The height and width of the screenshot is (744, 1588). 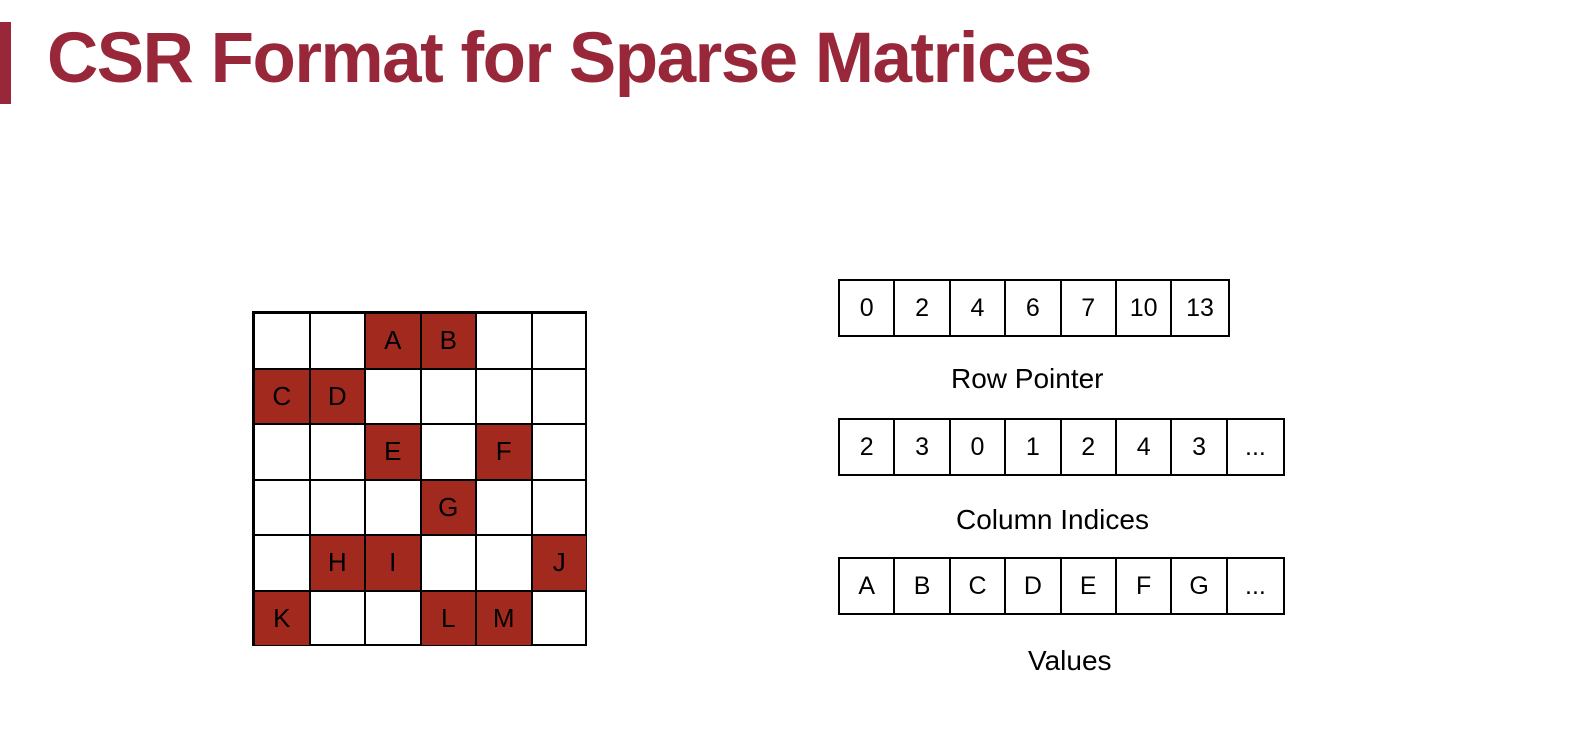 I want to click on matrix-cell-nonzero: J, so click(x=559, y=563).